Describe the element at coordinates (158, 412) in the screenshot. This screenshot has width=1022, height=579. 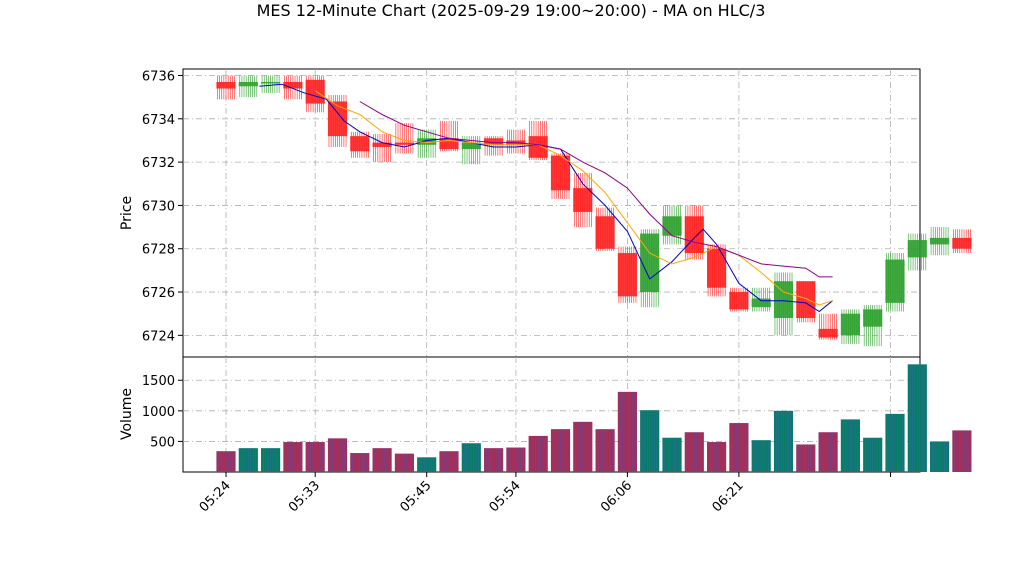
I see `volume-y-tick-label: 1000` at that location.